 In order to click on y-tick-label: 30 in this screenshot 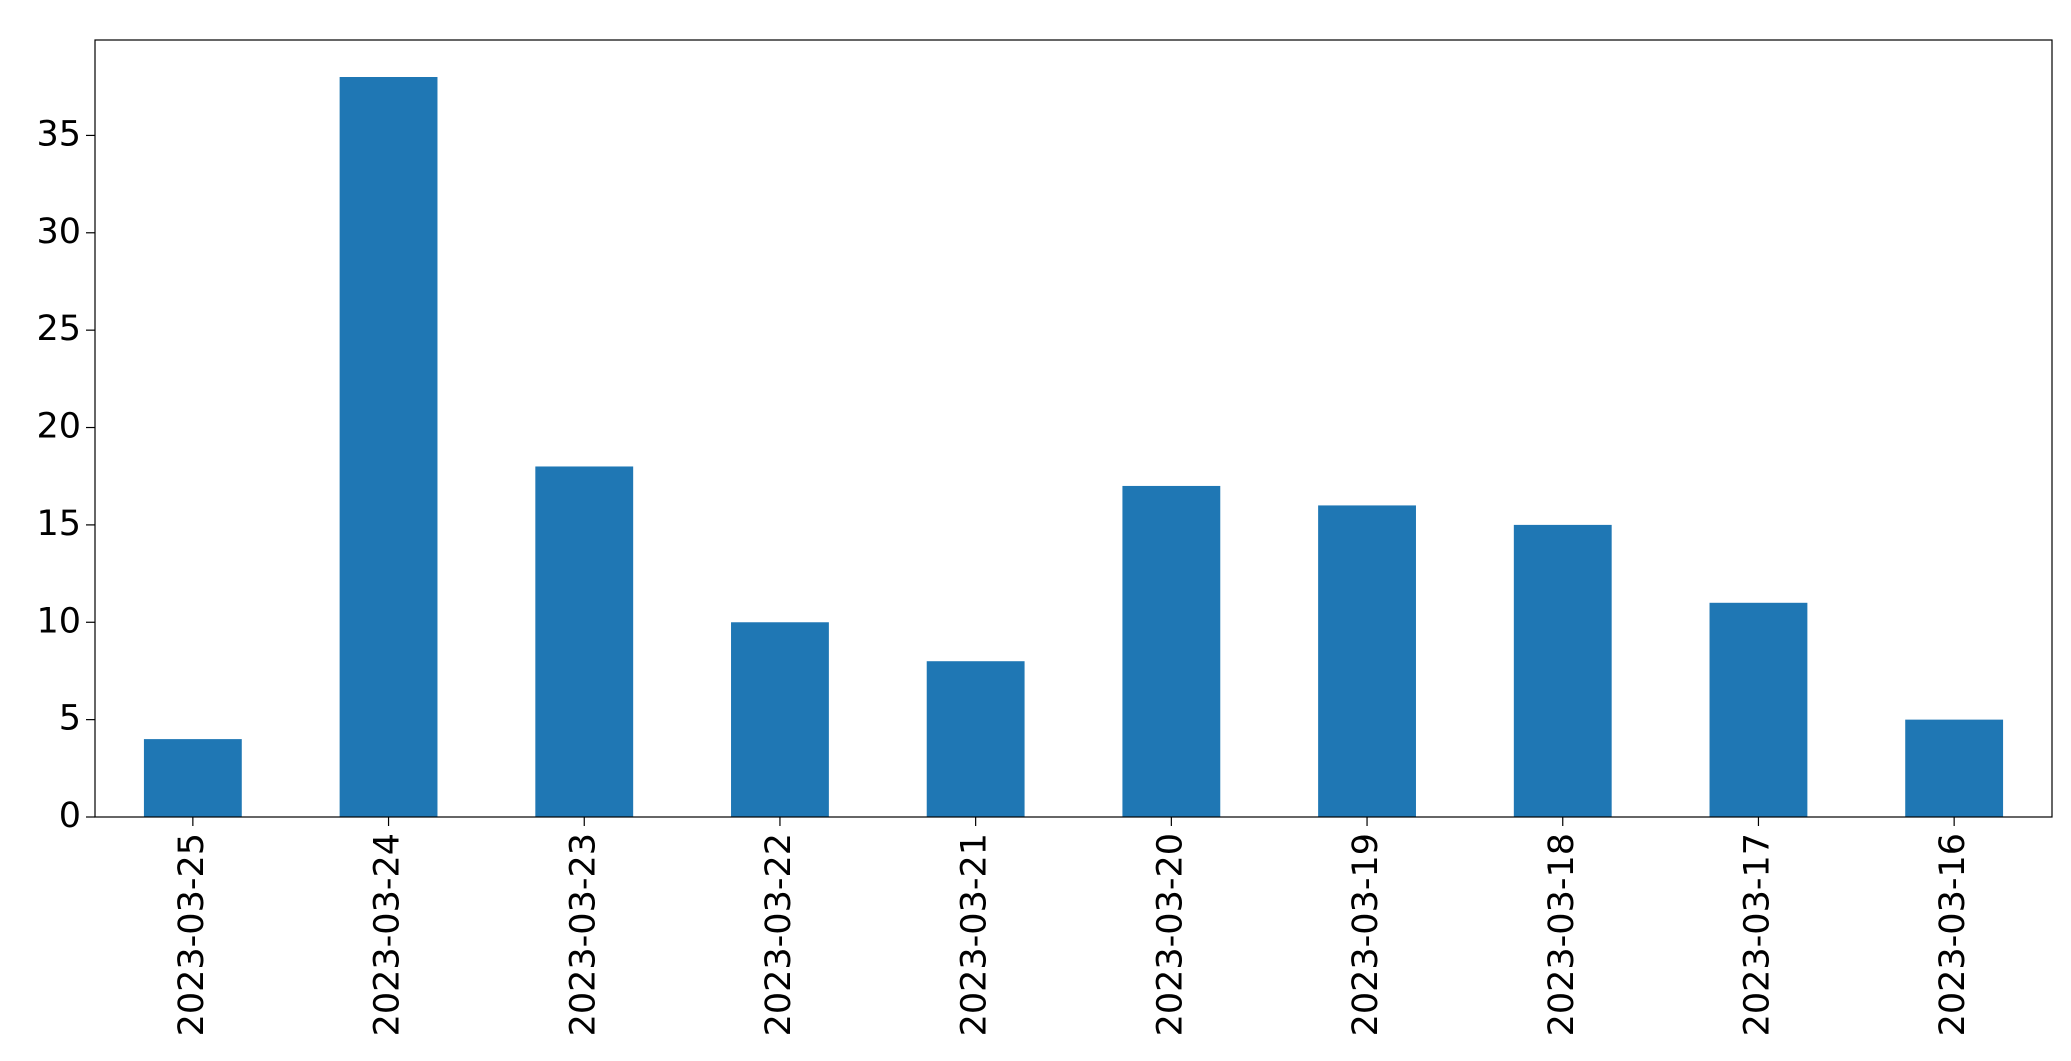, I will do `click(58, 232)`.